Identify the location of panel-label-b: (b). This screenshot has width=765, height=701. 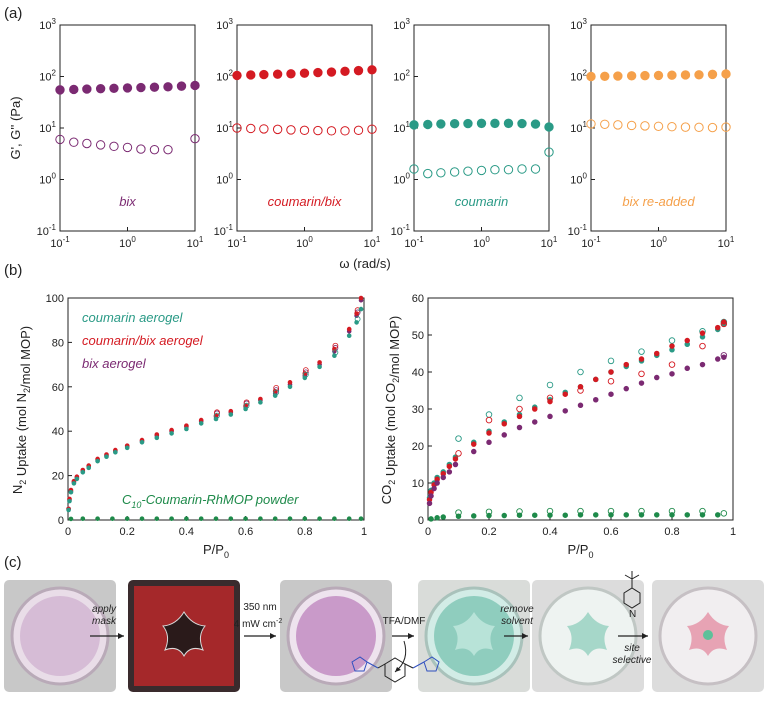
(13, 270).